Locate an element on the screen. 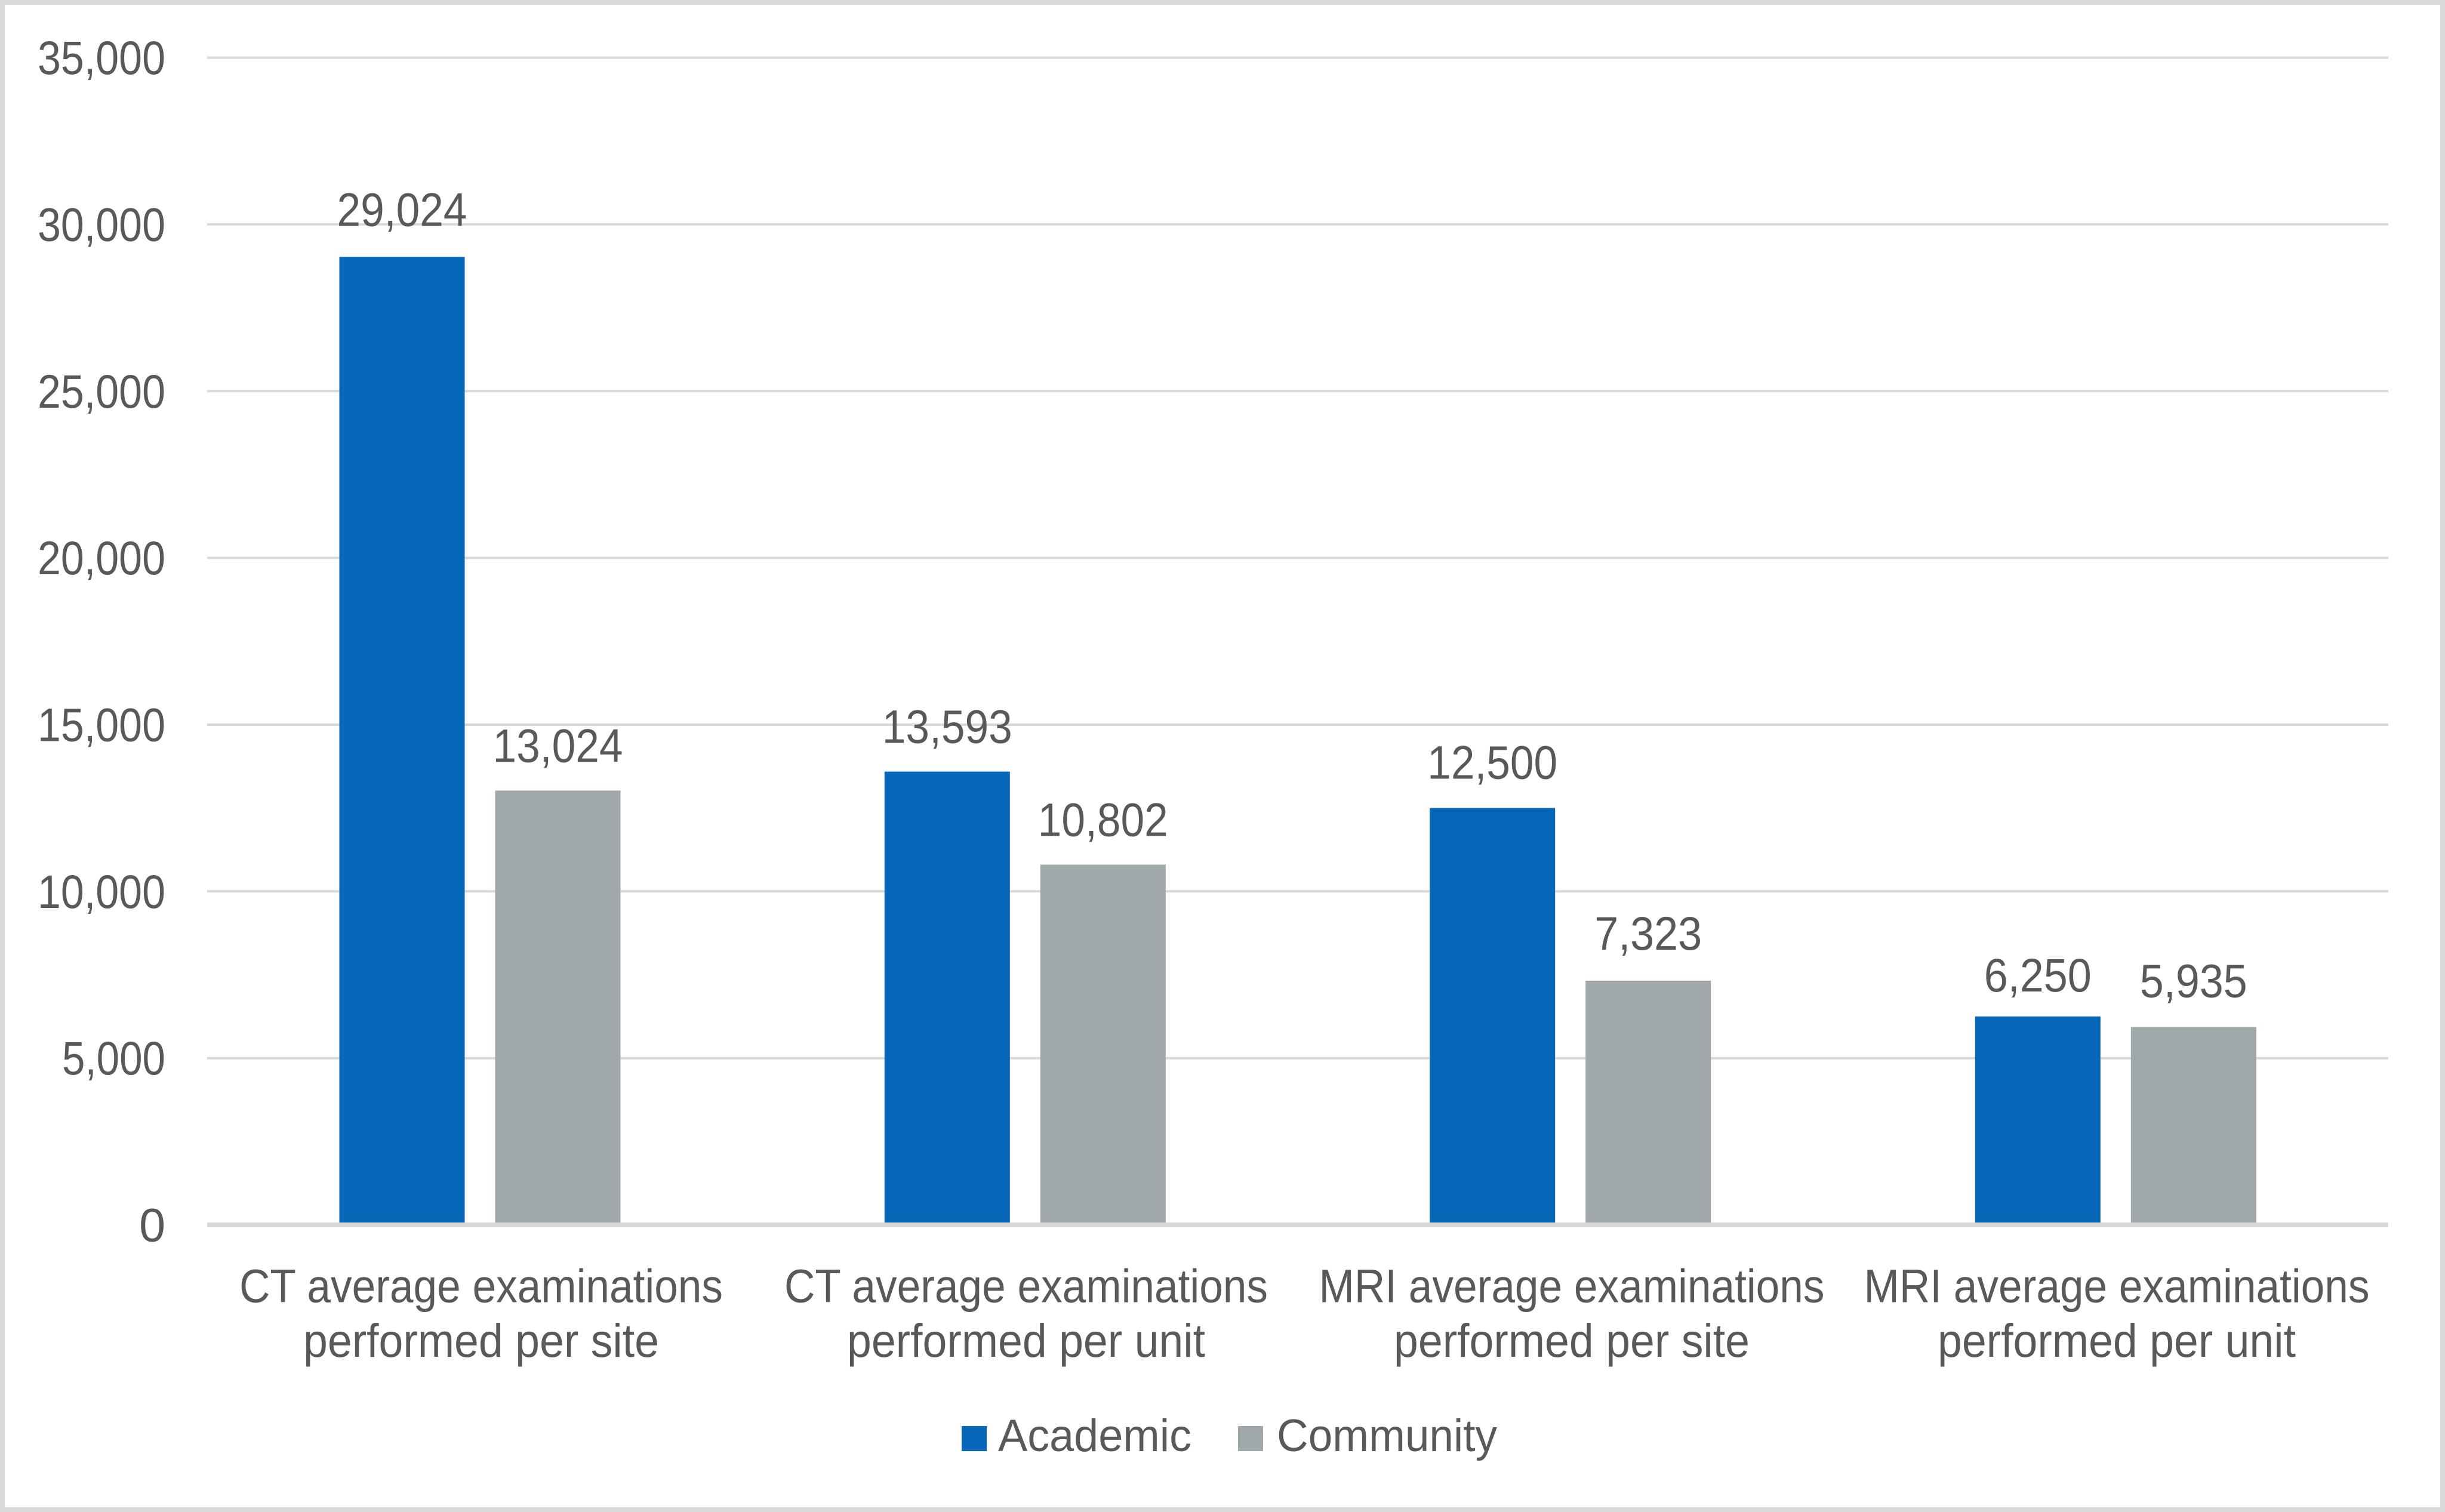 The width and height of the screenshot is (2445, 1512). svg-text: 29,024 is located at coordinates (402, 209).